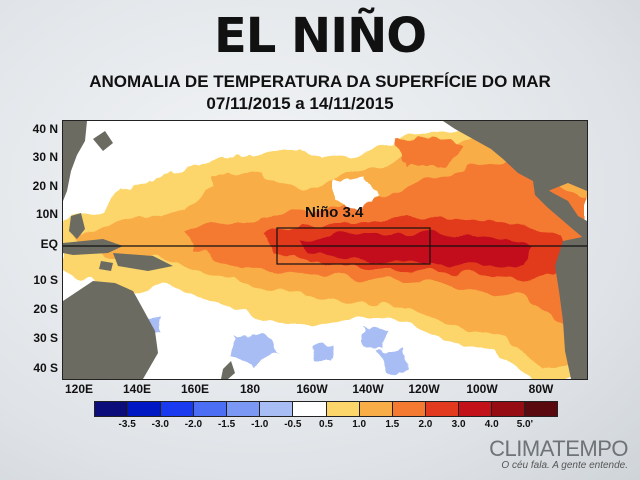 This screenshot has height=480, width=640. Describe the element at coordinates (541, 389) in the screenshot. I see `lon-label-80w: 80W` at that location.